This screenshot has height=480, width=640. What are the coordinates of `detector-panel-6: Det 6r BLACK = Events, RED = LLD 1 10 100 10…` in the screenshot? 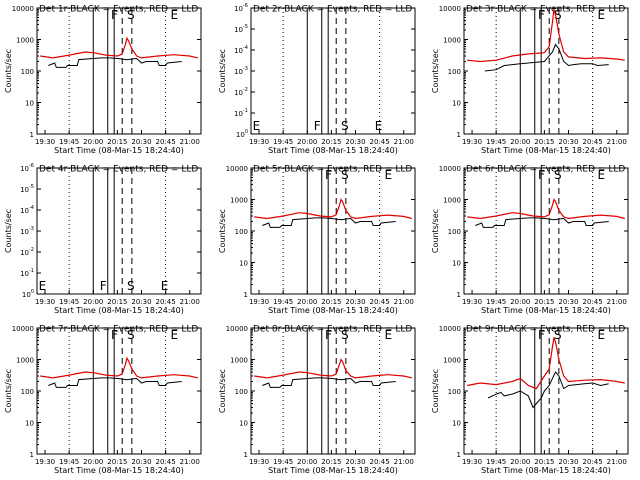 It's located at (530, 240).